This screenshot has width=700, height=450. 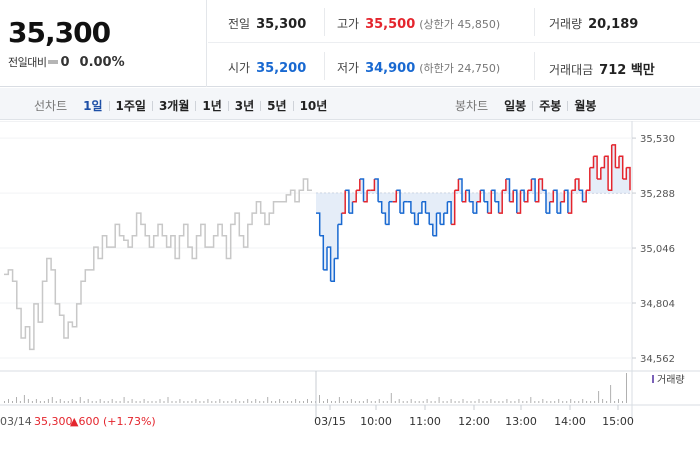 What do you see at coordinates (474, 421) in the screenshot?
I see `x-tick-label: 12:00` at bounding box center [474, 421].